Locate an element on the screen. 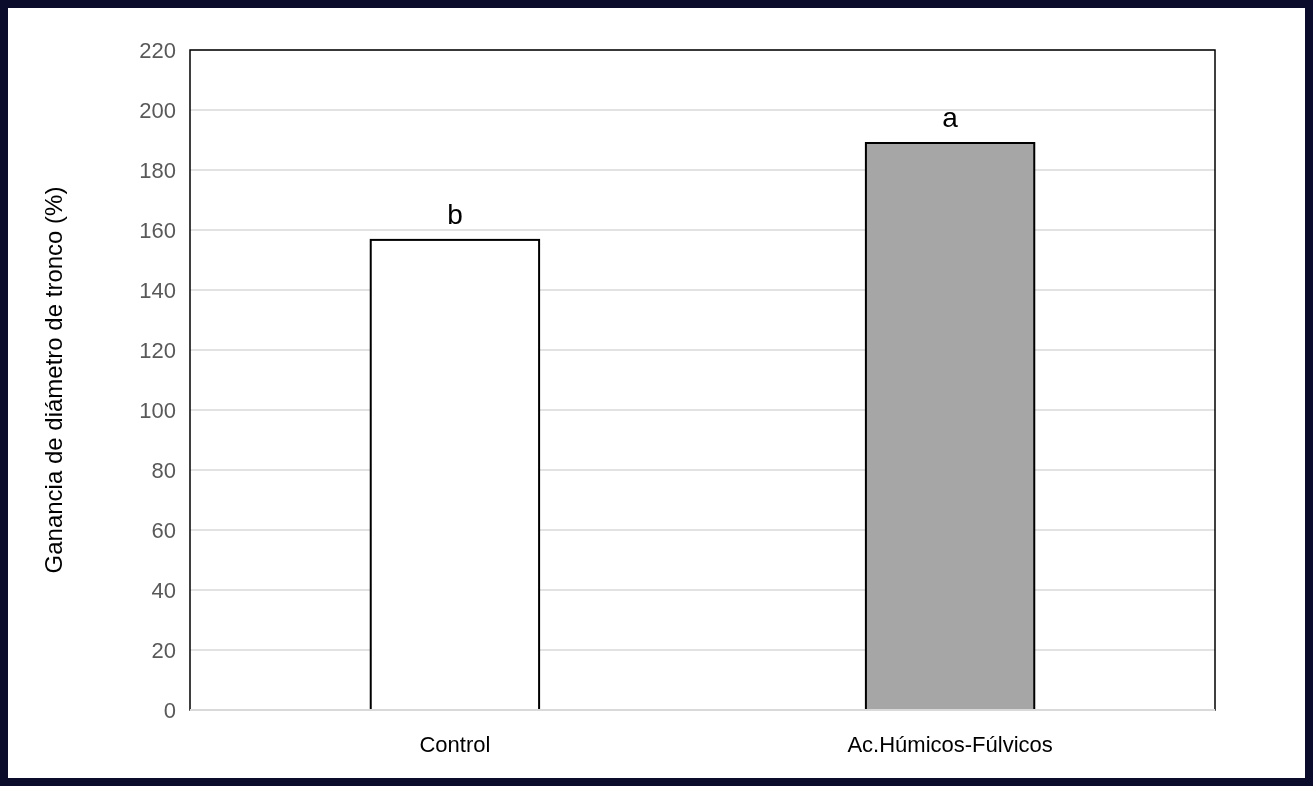 The width and height of the screenshot is (1313, 786). x-tick-label: Control is located at coordinates (455, 744).